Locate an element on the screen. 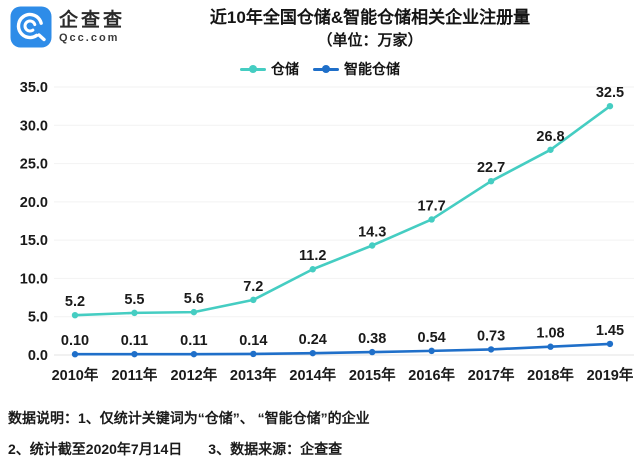  smart-warehouse-line-marker-icon is located at coordinates (326, 69).